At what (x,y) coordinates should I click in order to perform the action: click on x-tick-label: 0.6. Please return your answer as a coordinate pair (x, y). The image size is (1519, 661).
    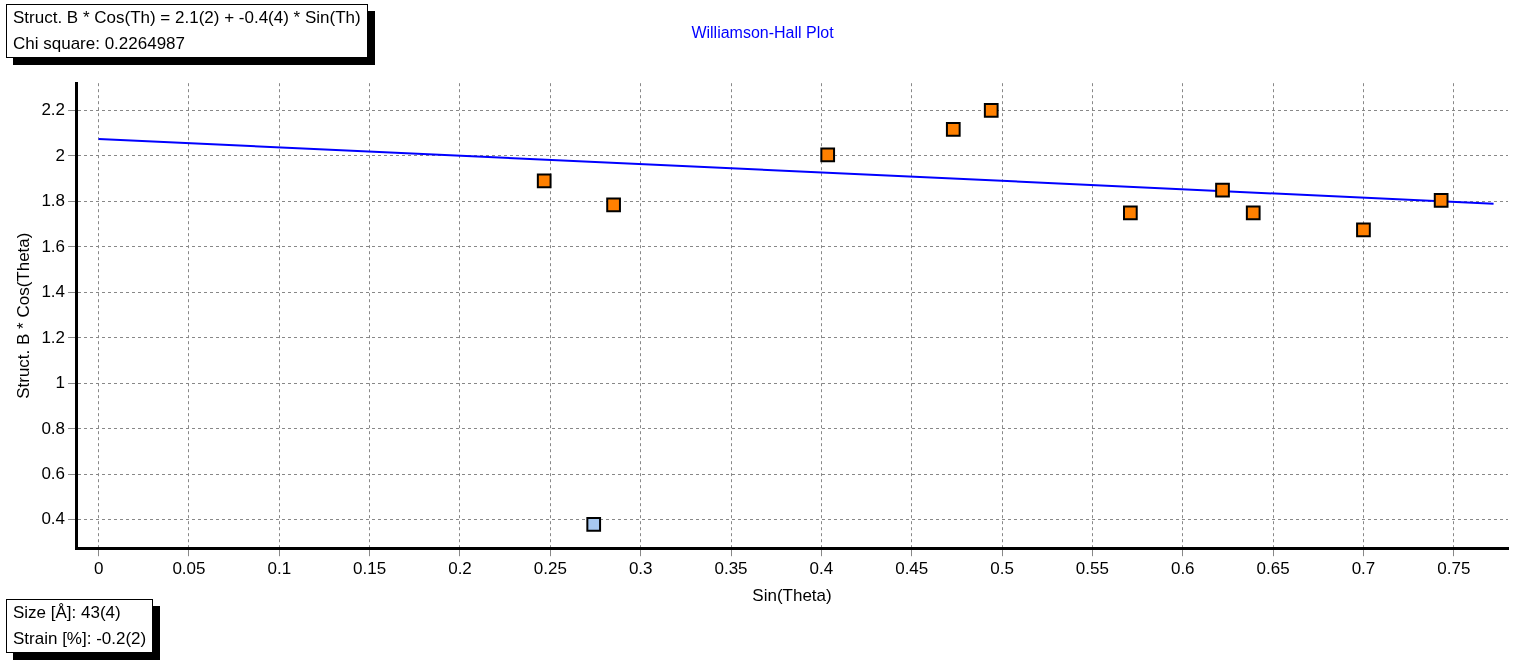
    Looking at the image, I should click on (1182, 569).